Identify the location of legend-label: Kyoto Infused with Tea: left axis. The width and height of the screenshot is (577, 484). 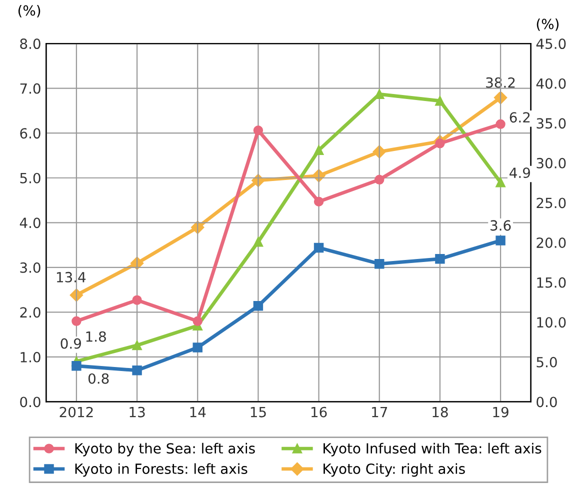
(433, 449).